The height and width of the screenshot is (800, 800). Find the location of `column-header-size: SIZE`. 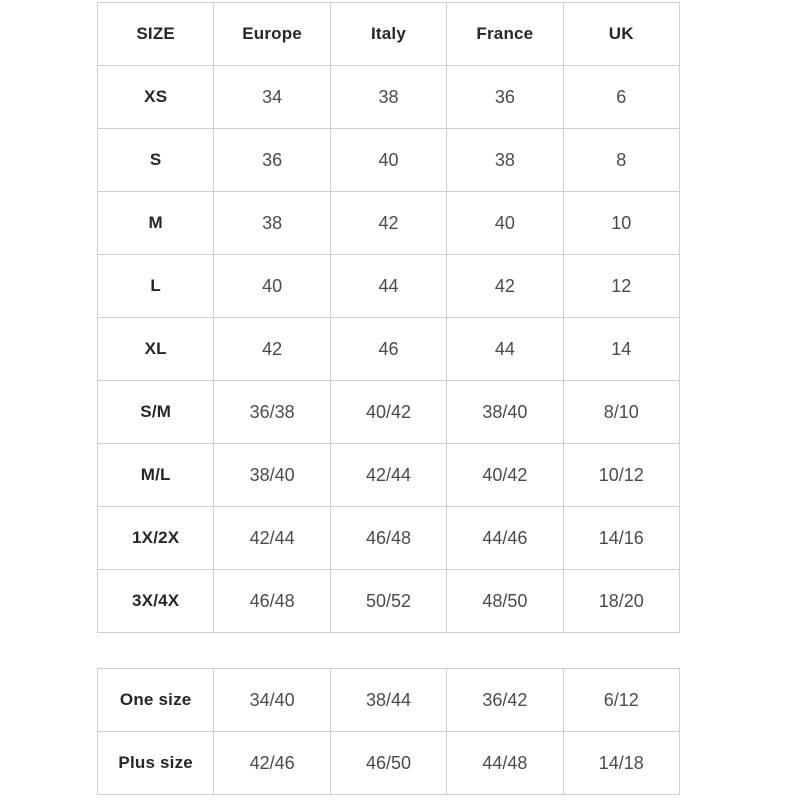

column-header-size: SIZE is located at coordinates (155, 34).